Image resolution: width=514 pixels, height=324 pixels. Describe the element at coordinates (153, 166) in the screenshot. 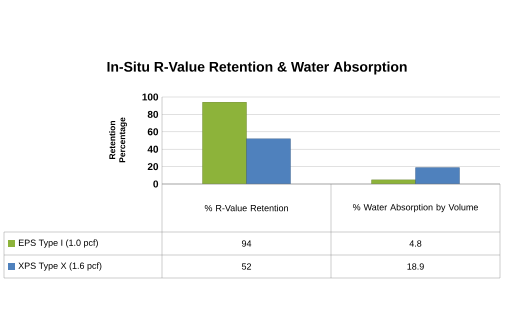

I see `y-tick-label: 20` at that location.